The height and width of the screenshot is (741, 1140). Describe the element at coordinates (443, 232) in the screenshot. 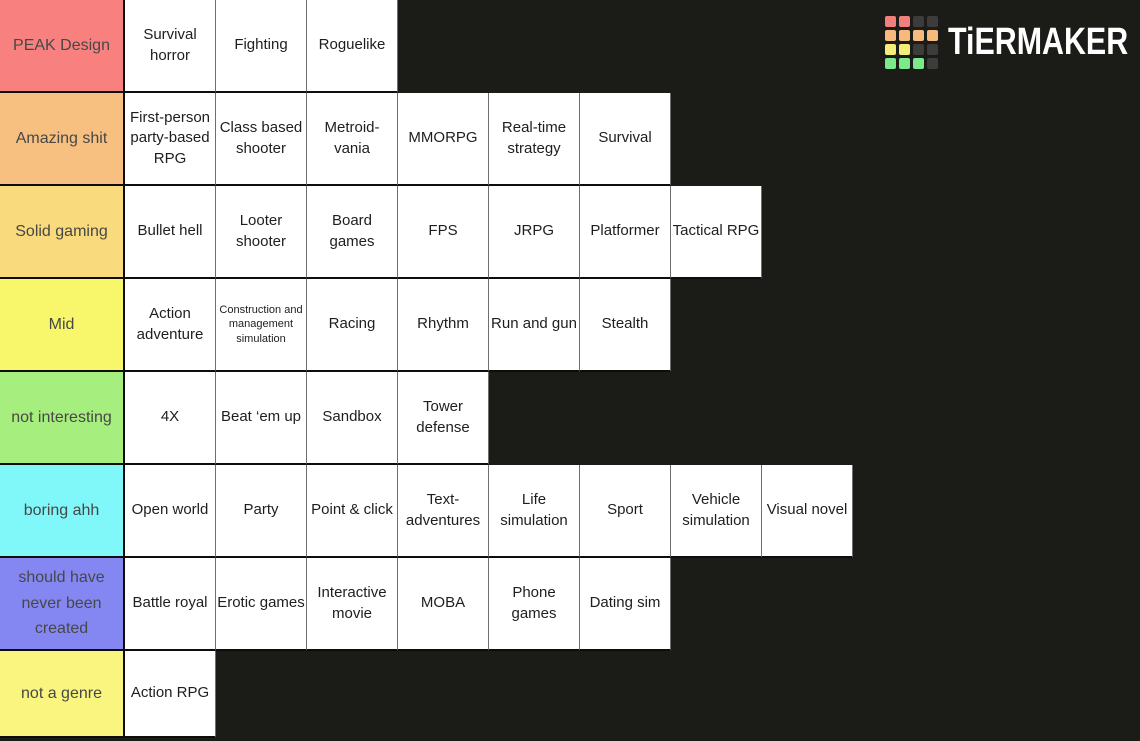

I see `tier-item: FPS` at that location.